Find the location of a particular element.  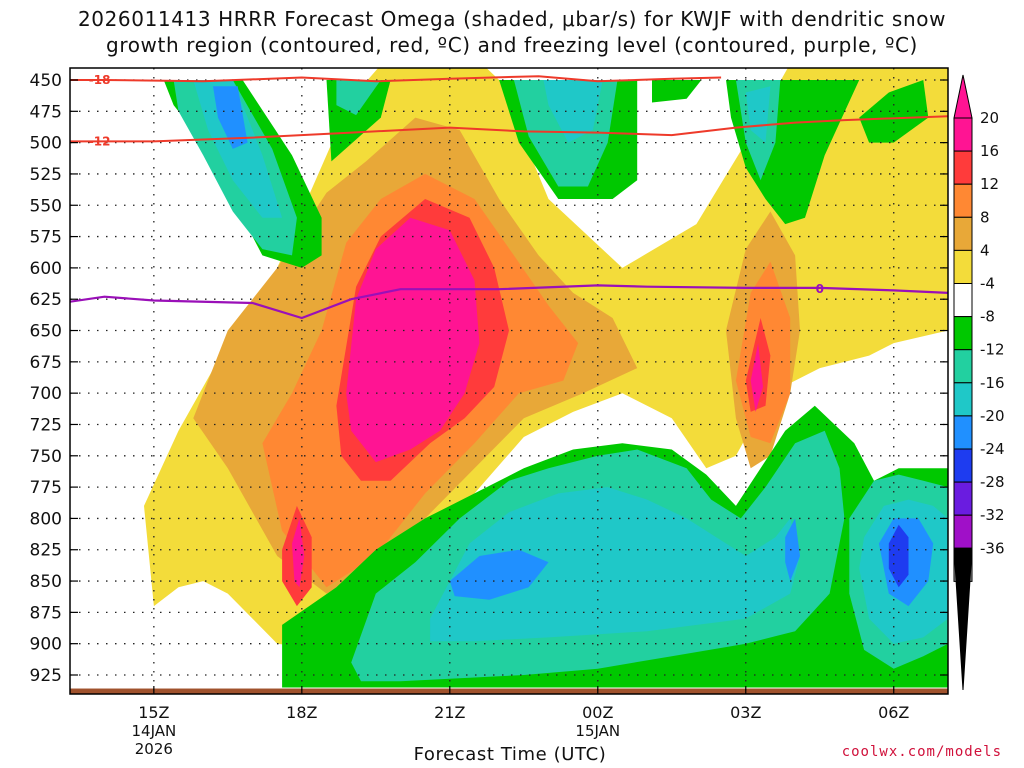

colorbar-label-12: 12 is located at coordinates (989, 184).